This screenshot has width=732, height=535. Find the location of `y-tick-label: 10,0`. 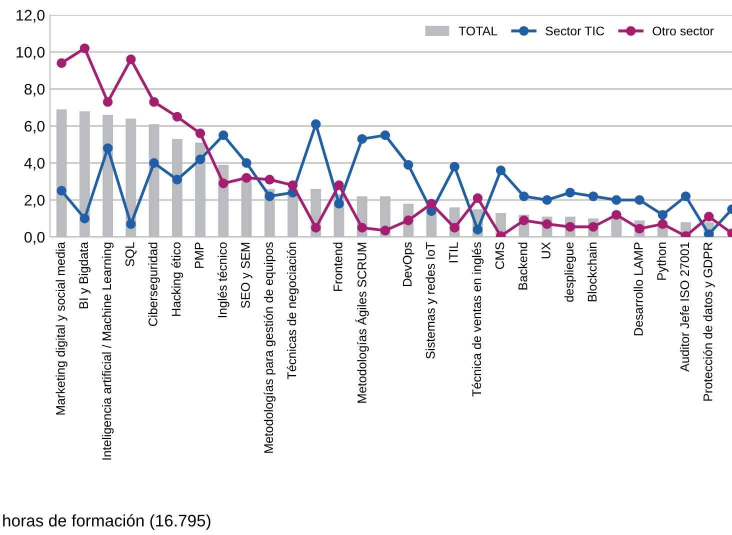

y-tick-label: 10,0 is located at coordinates (30, 53).